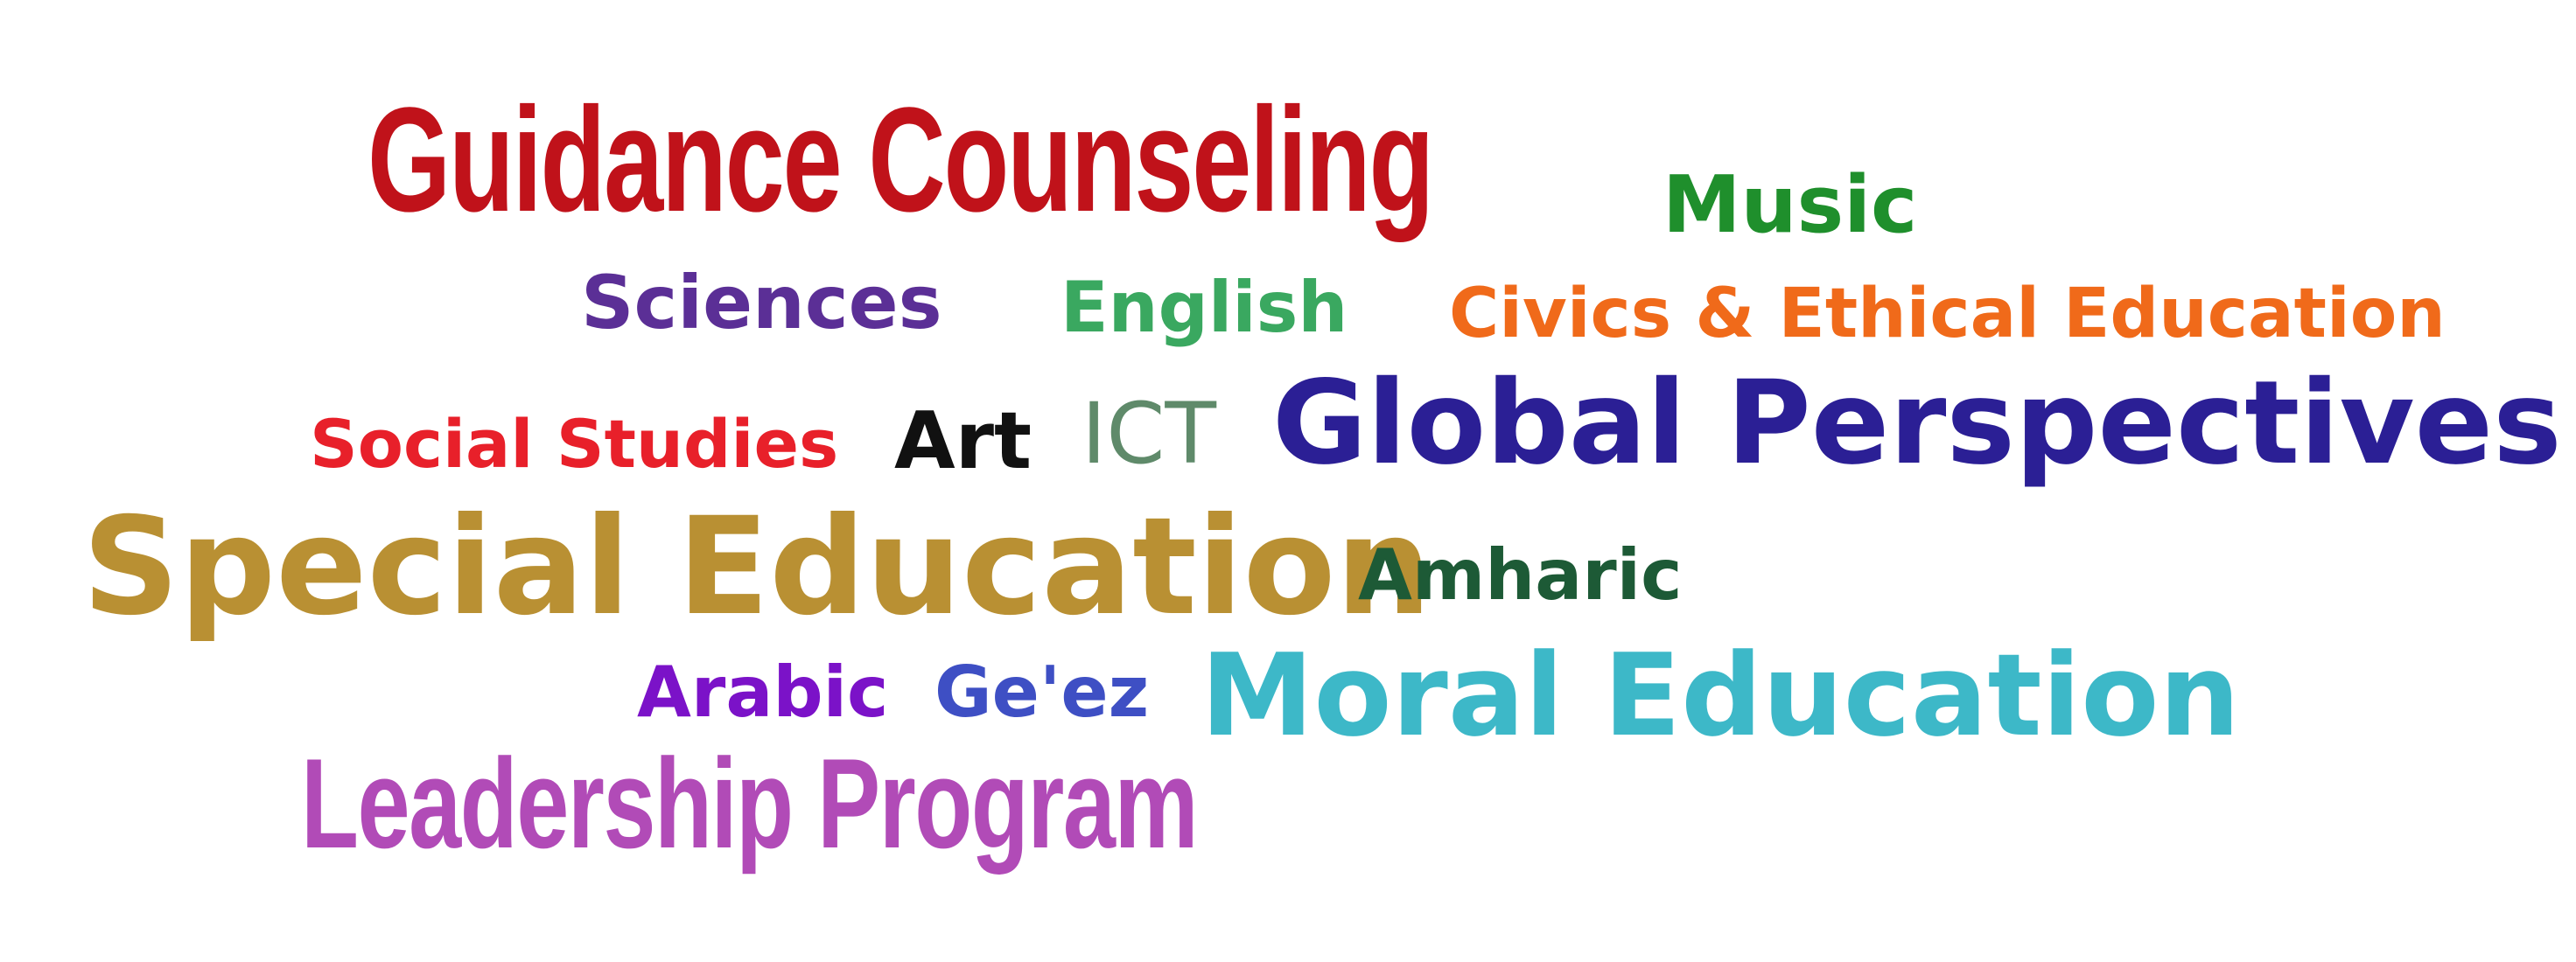 The image size is (2576, 962). Describe the element at coordinates (901, 160) in the screenshot. I see `word-guidance-counseling: Guidance Counseling` at that location.